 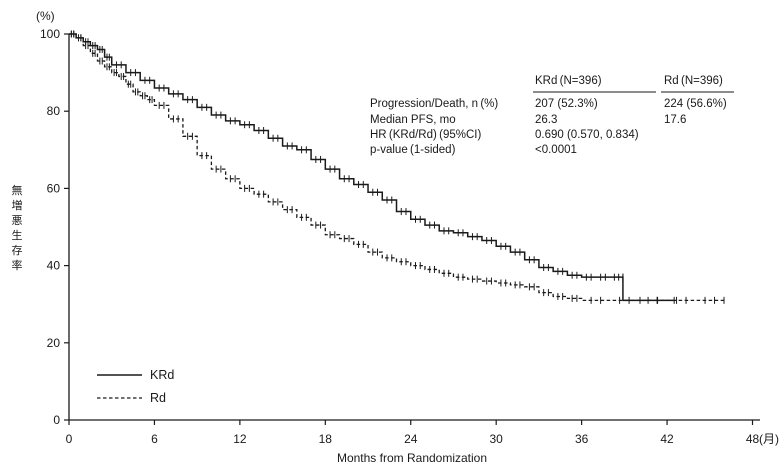 What do you see at coordinates (17, 220) in the screenshot?
I see `y-axis-title-char: 悪` at bounding box center [17, 220].